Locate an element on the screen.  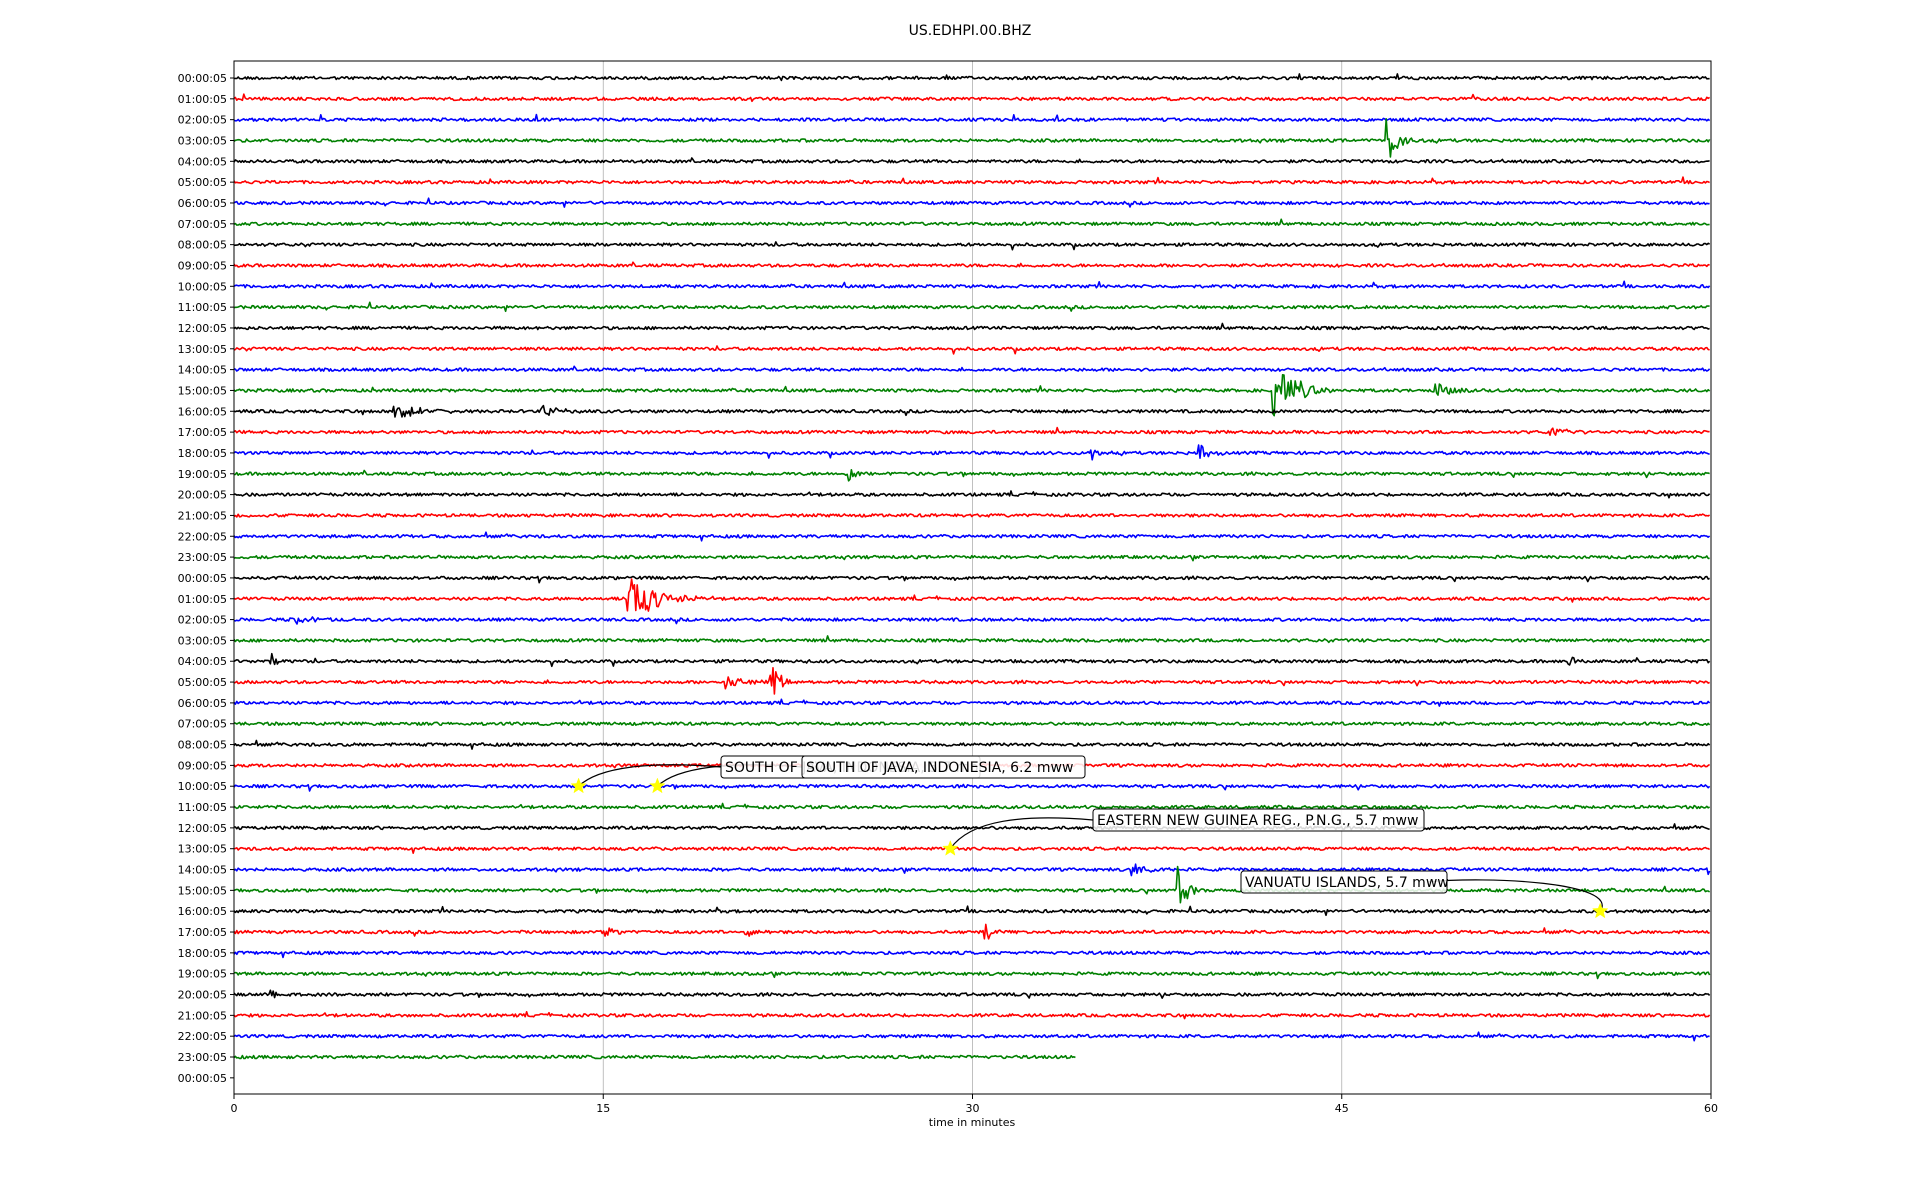
row-time-label: 11:00:05 is located at coordinates (202, 307).